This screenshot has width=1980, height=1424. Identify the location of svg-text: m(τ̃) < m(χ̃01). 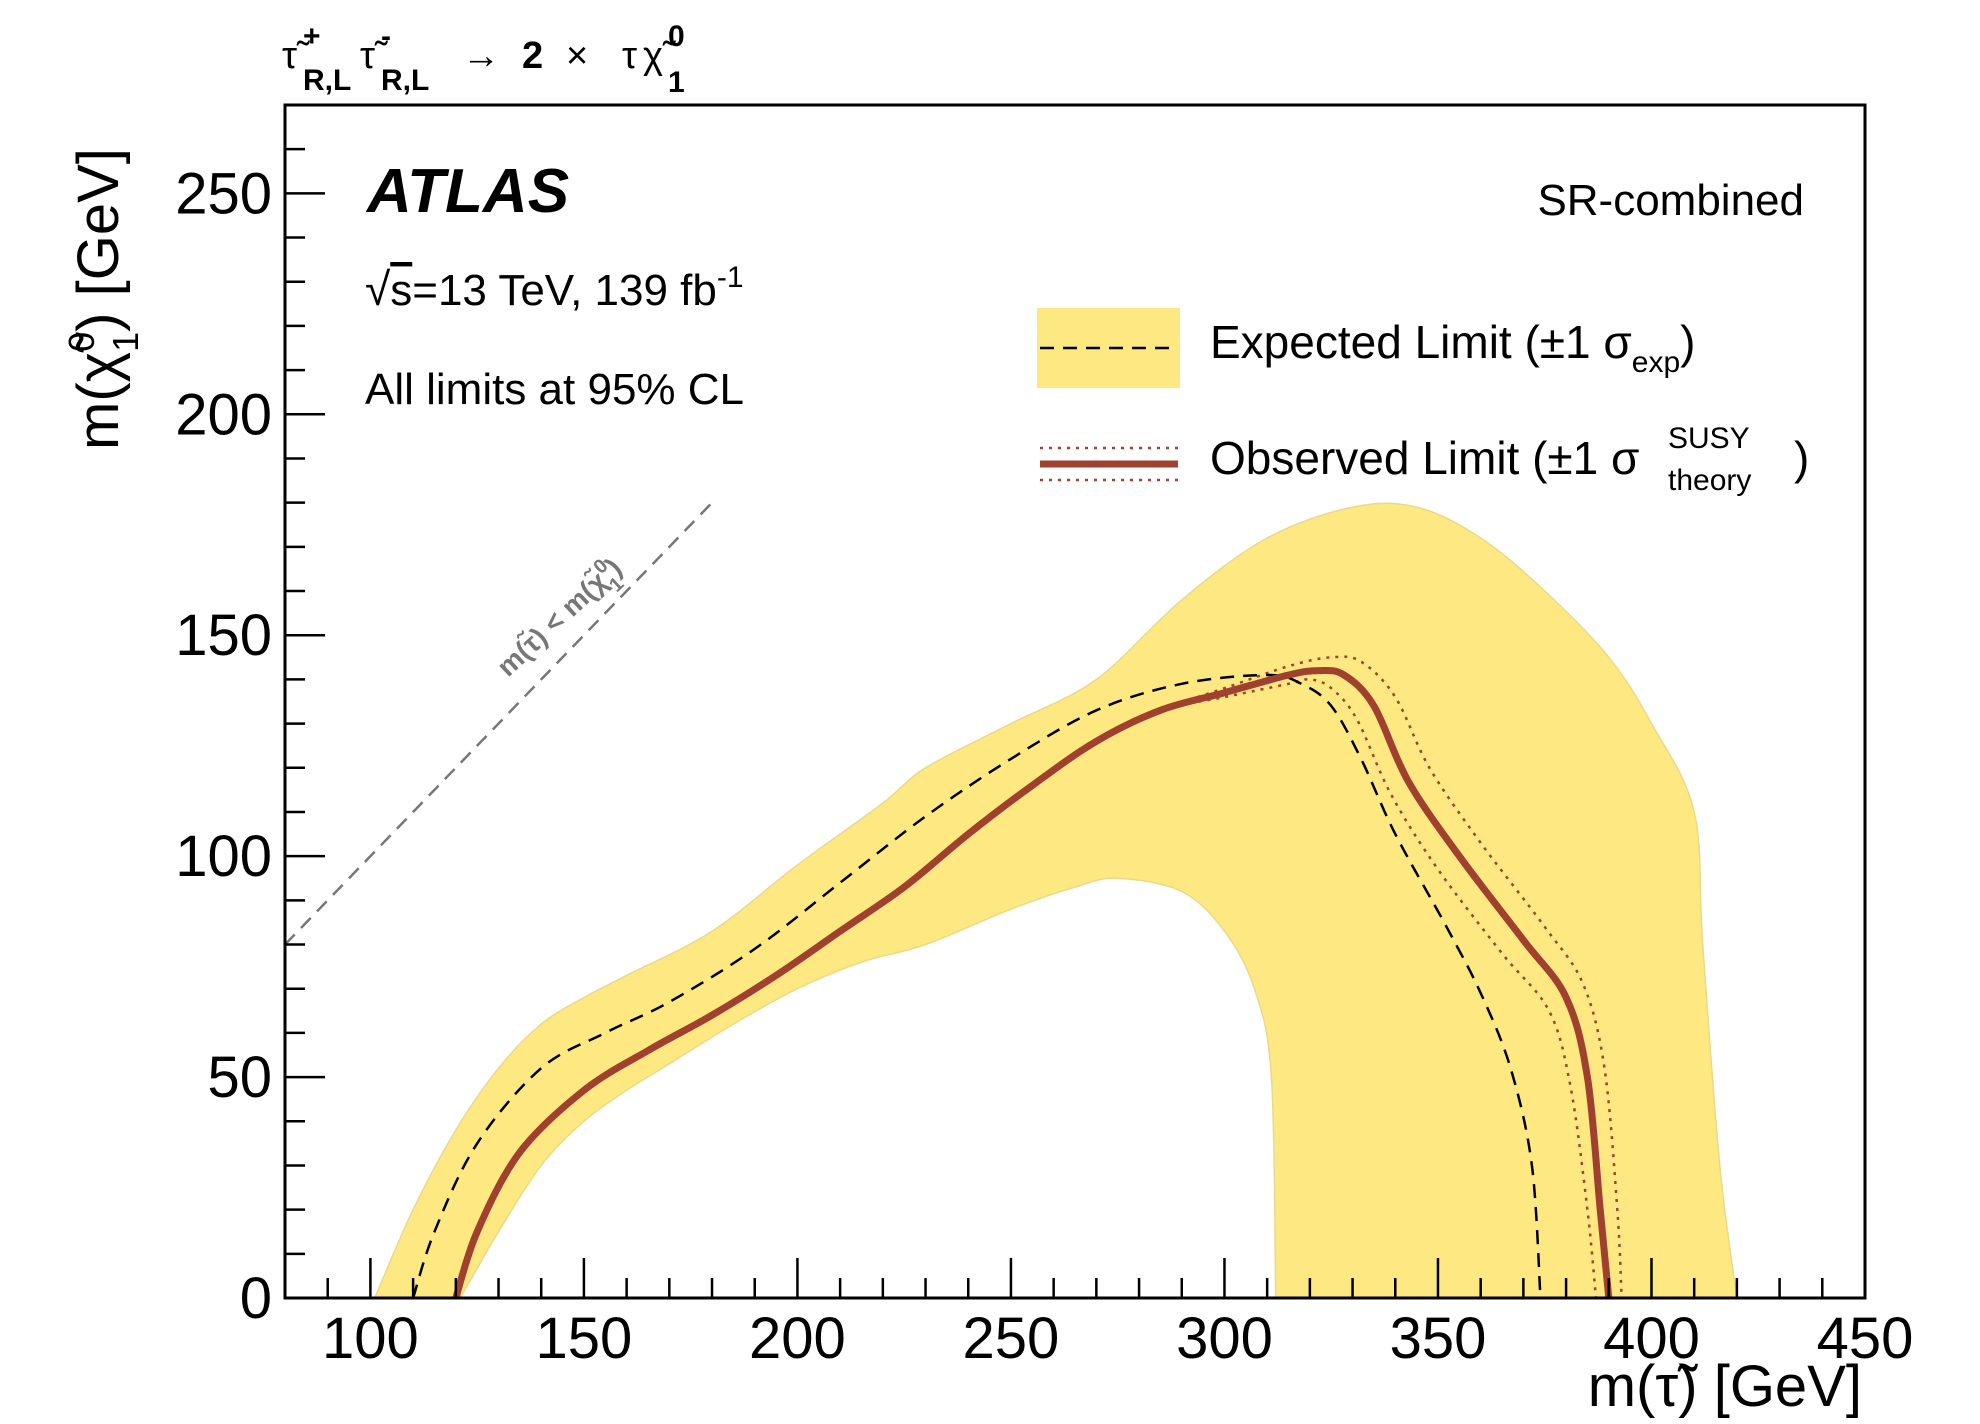
(561, 619).